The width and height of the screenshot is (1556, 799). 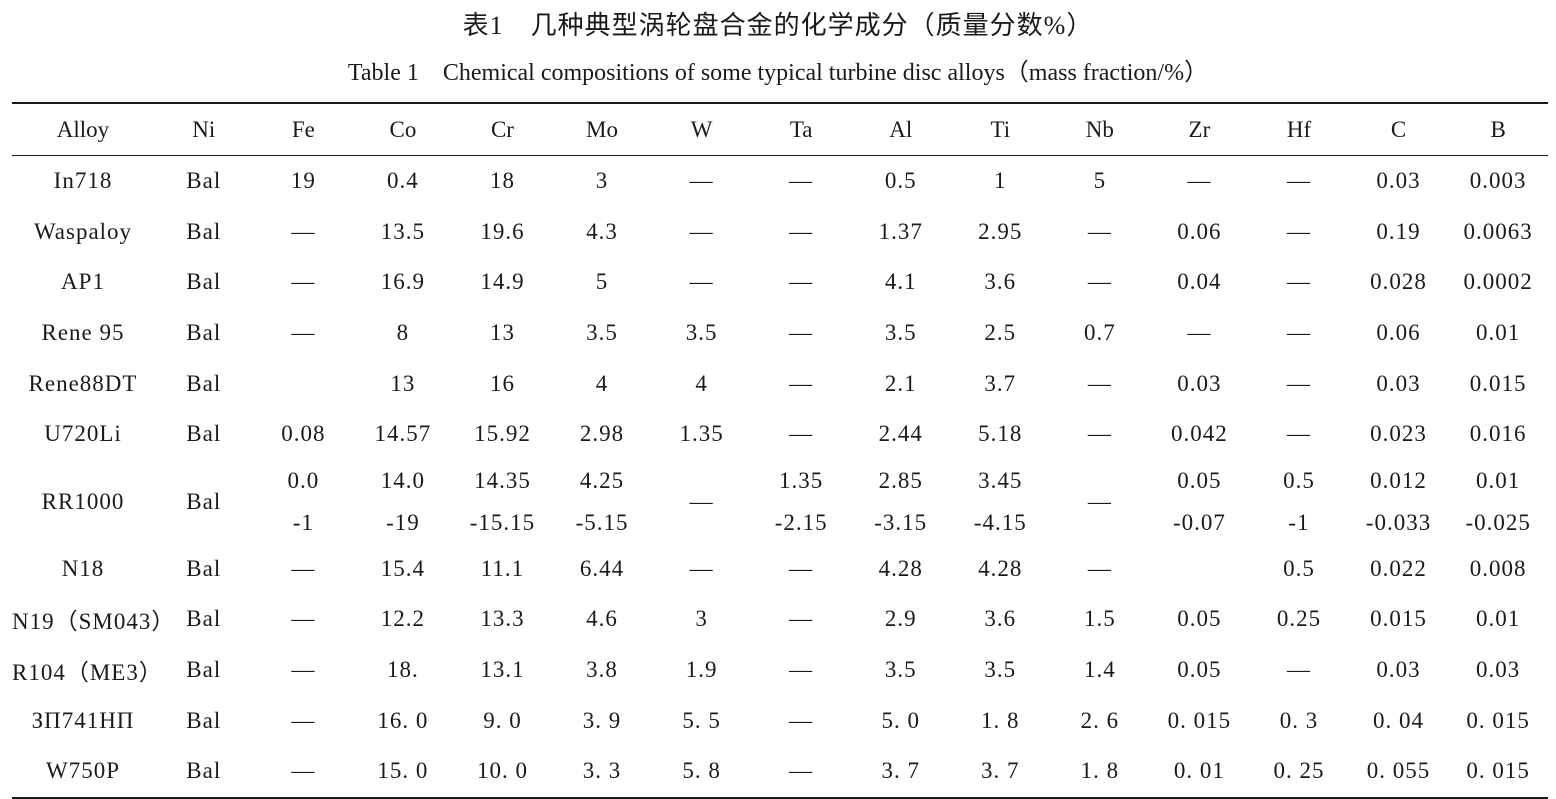 What do you see at coordinates (1099, 333) in the screenshot?
I see `composition-cell-nb: 0.7` at bounding box center [1099, 333].